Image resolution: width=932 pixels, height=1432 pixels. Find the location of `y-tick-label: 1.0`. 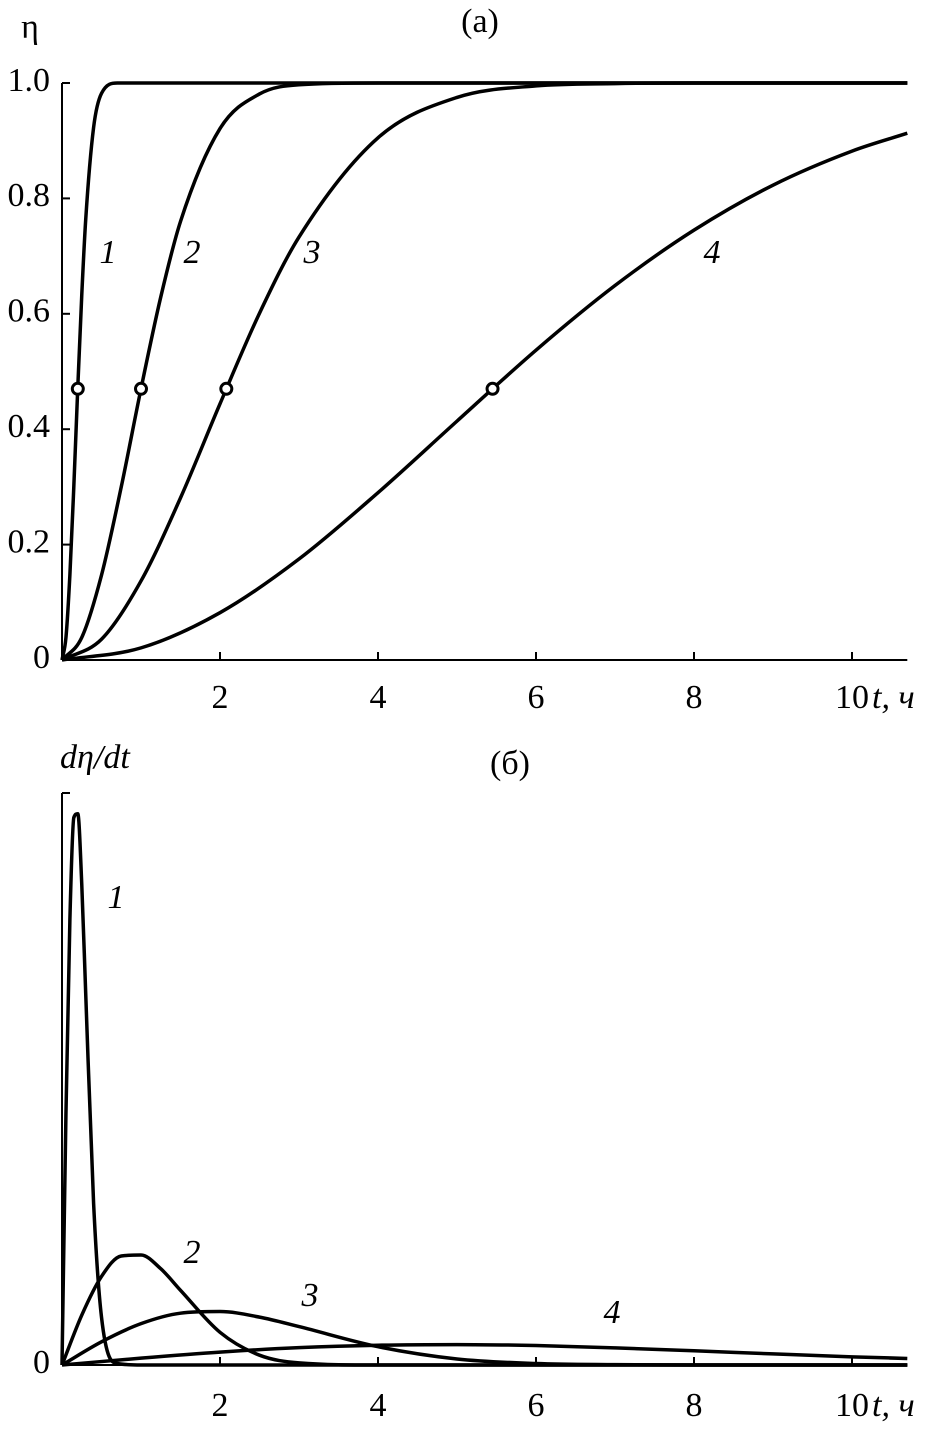

y-tick-label: 1.0 is located at coordinates (29, 80).